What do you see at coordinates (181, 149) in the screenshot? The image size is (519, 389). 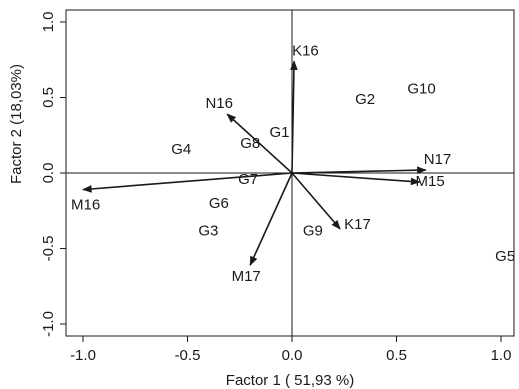 I see `genotype-label: G4` at bounding box center [181, 149].